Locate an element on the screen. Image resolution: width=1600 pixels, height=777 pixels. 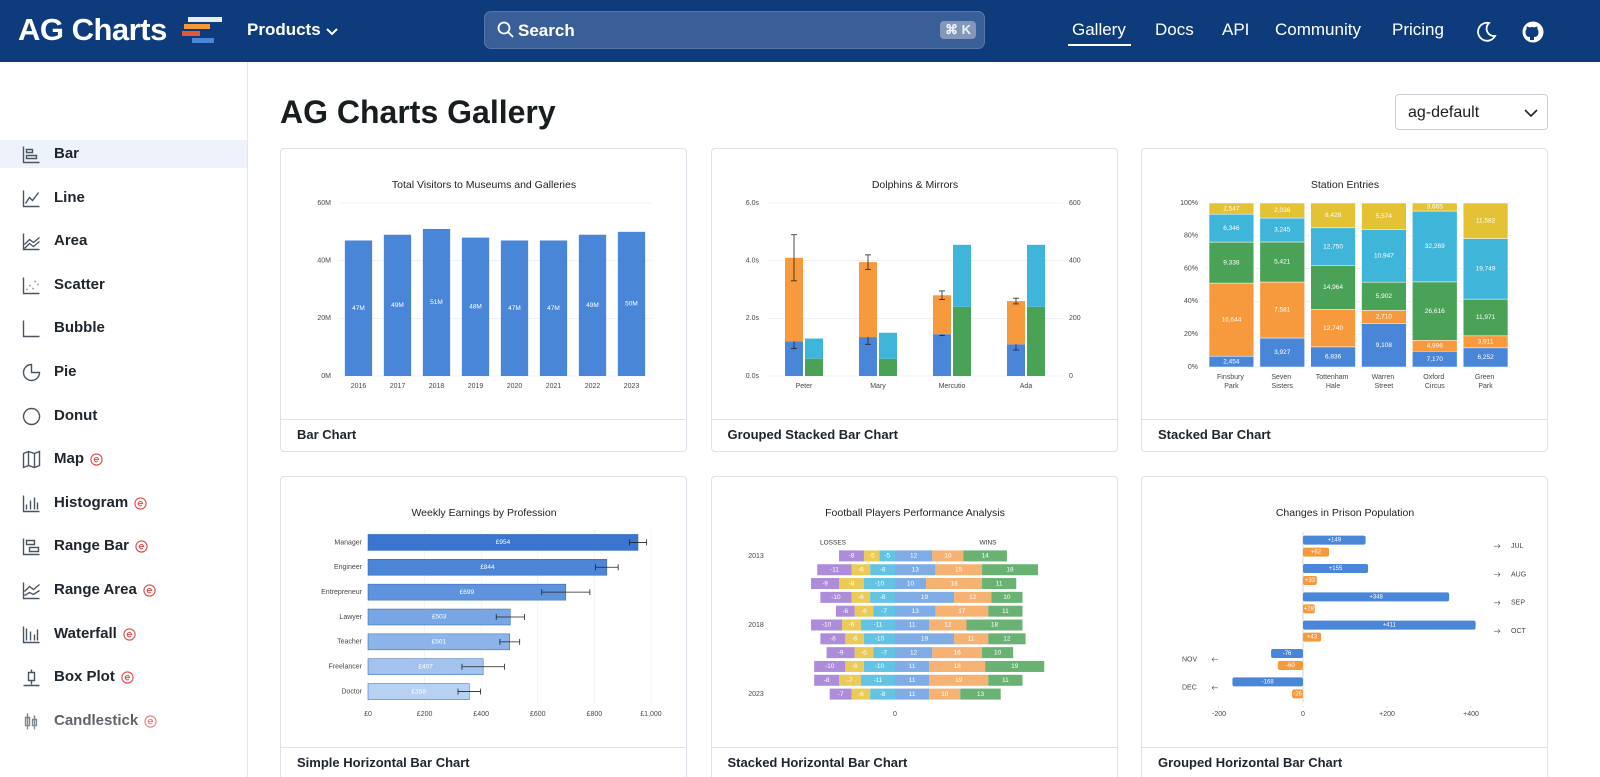
y-tick-label: SEP is located at coordinates (1518, 603).